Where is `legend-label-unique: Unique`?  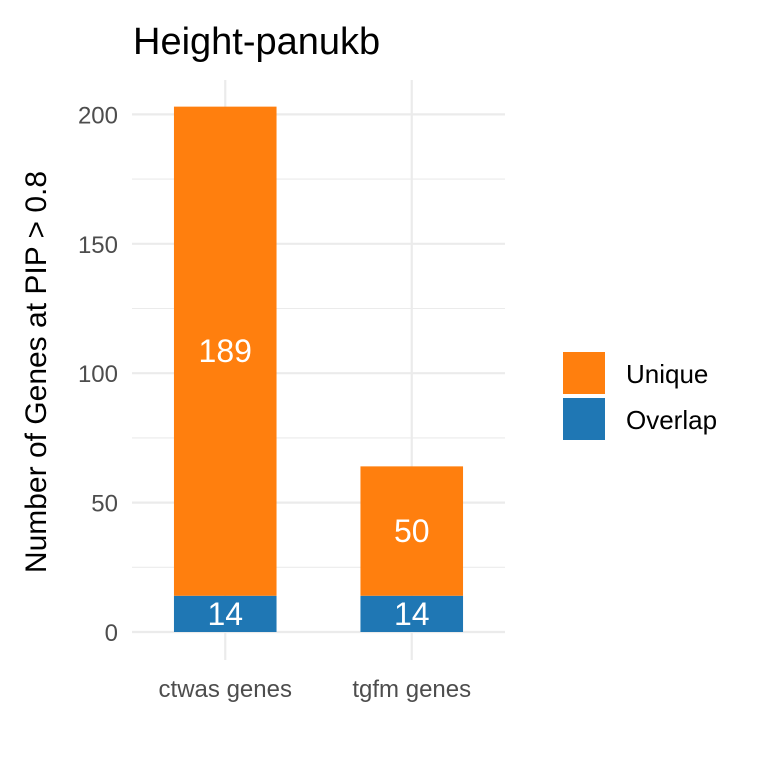
legend-label-unique: Unique is located at coordinates (667, 374).